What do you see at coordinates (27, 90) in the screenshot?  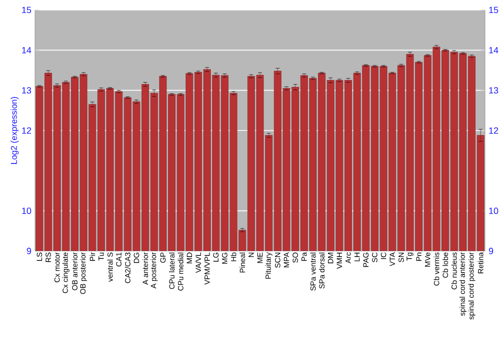 I see `y-tick-label: 13` at bounding box center [27, 90].